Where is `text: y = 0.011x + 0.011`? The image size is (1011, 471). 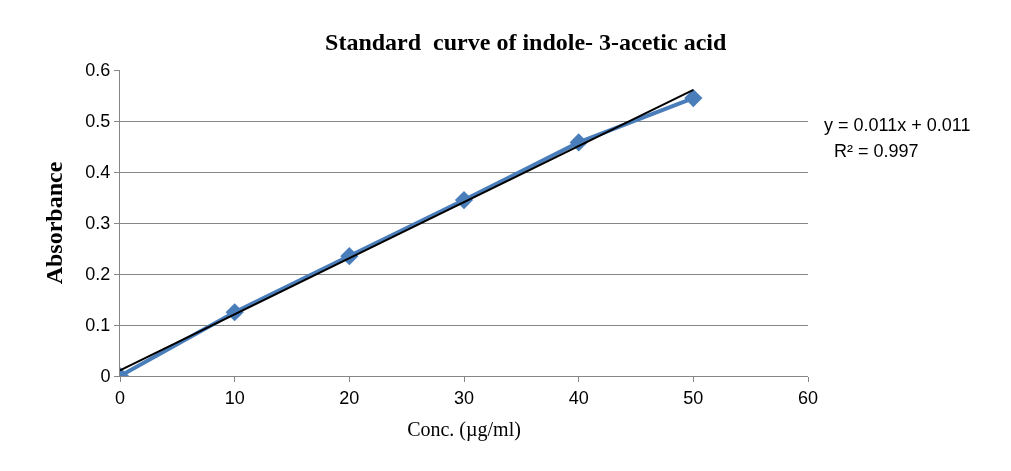 text: y = 0.011x + 0.011 is located at coordinates (897, 125).